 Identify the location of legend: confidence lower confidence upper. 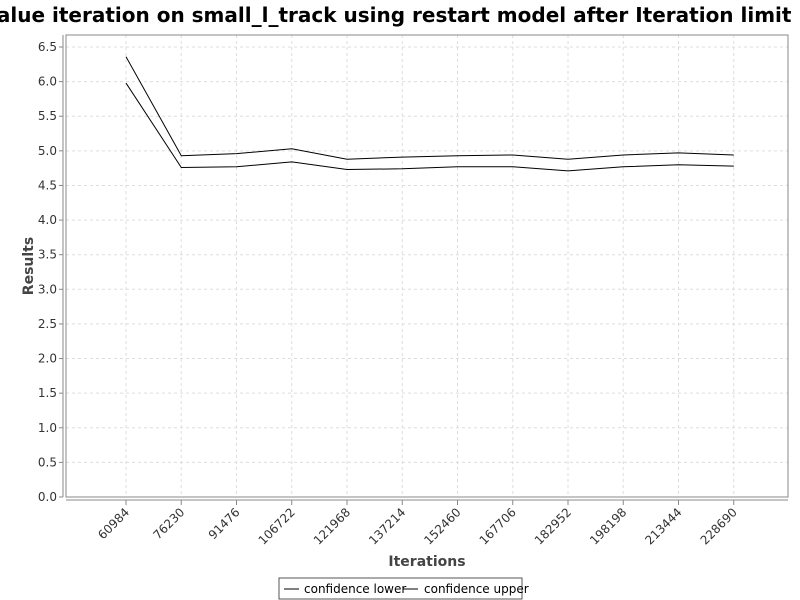
(403, 588).